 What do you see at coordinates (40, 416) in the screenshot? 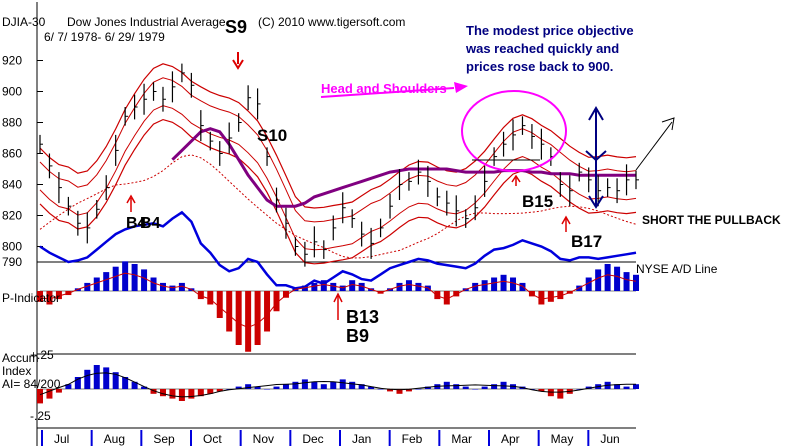
I see `accum-minus-tick: -.25` at bounding box center [40, 416].